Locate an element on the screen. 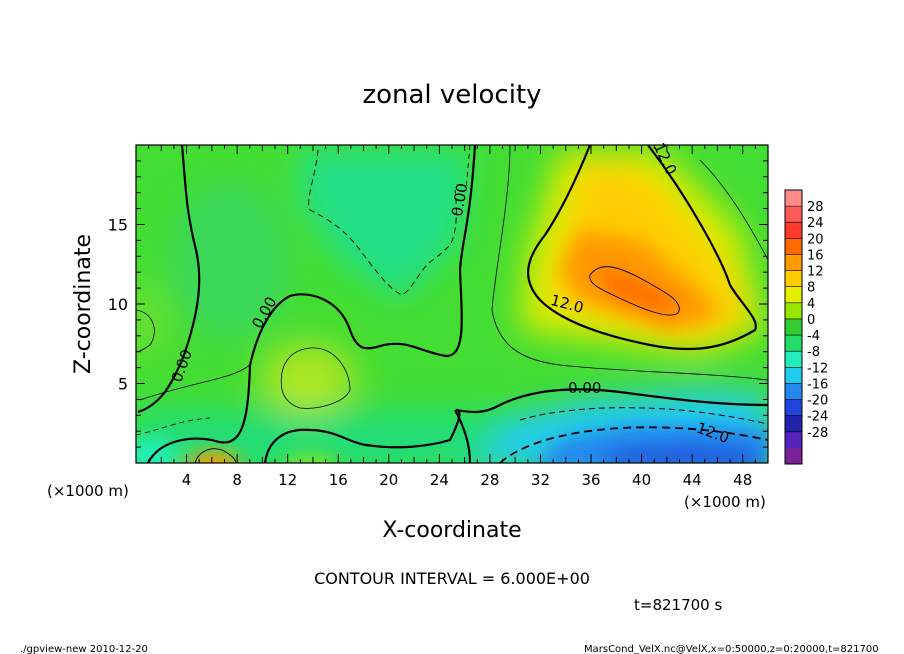  colorbar-label: -28 is located at coordinates (817, 433).